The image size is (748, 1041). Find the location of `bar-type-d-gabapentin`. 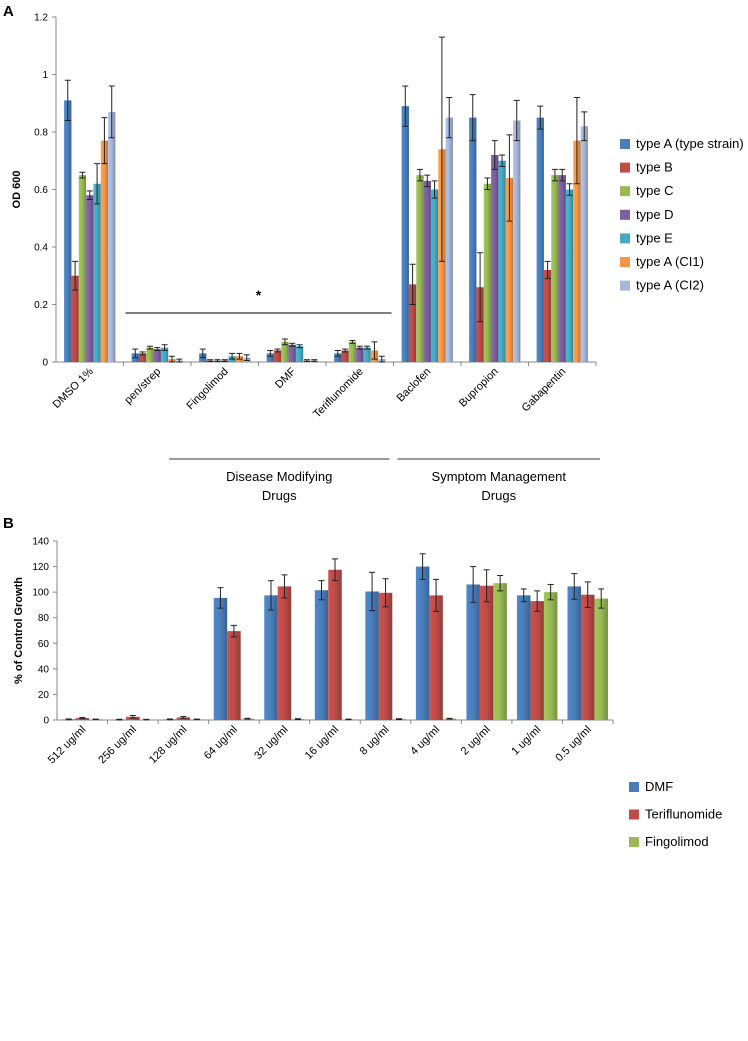

bar-type-d-gabapentin is located at coordinates (562, 268).